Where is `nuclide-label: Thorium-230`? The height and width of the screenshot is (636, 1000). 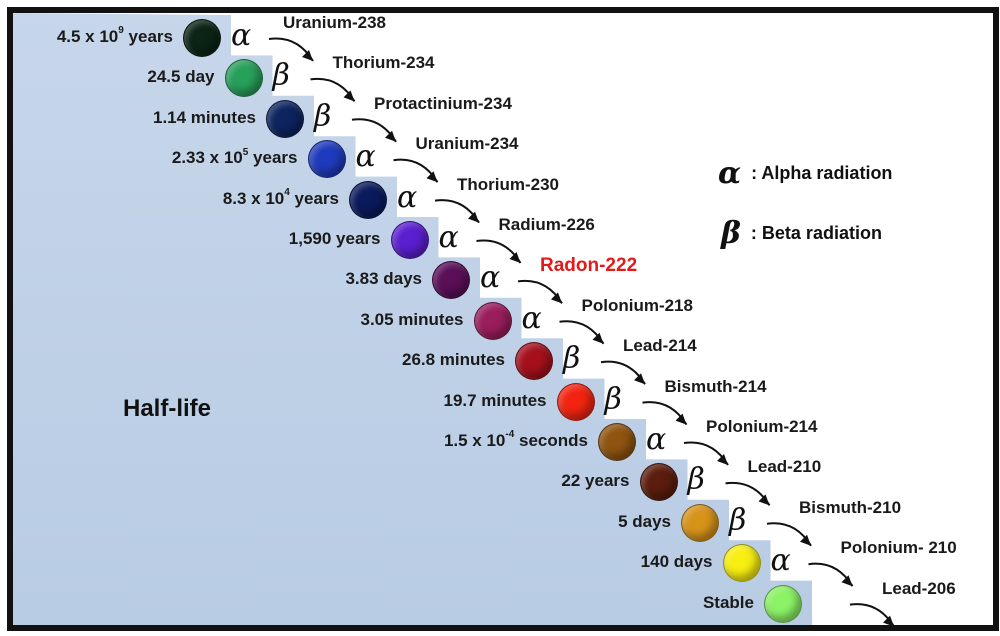
nuclide-label: Thorium-230 is located at coordinates (508, 184).